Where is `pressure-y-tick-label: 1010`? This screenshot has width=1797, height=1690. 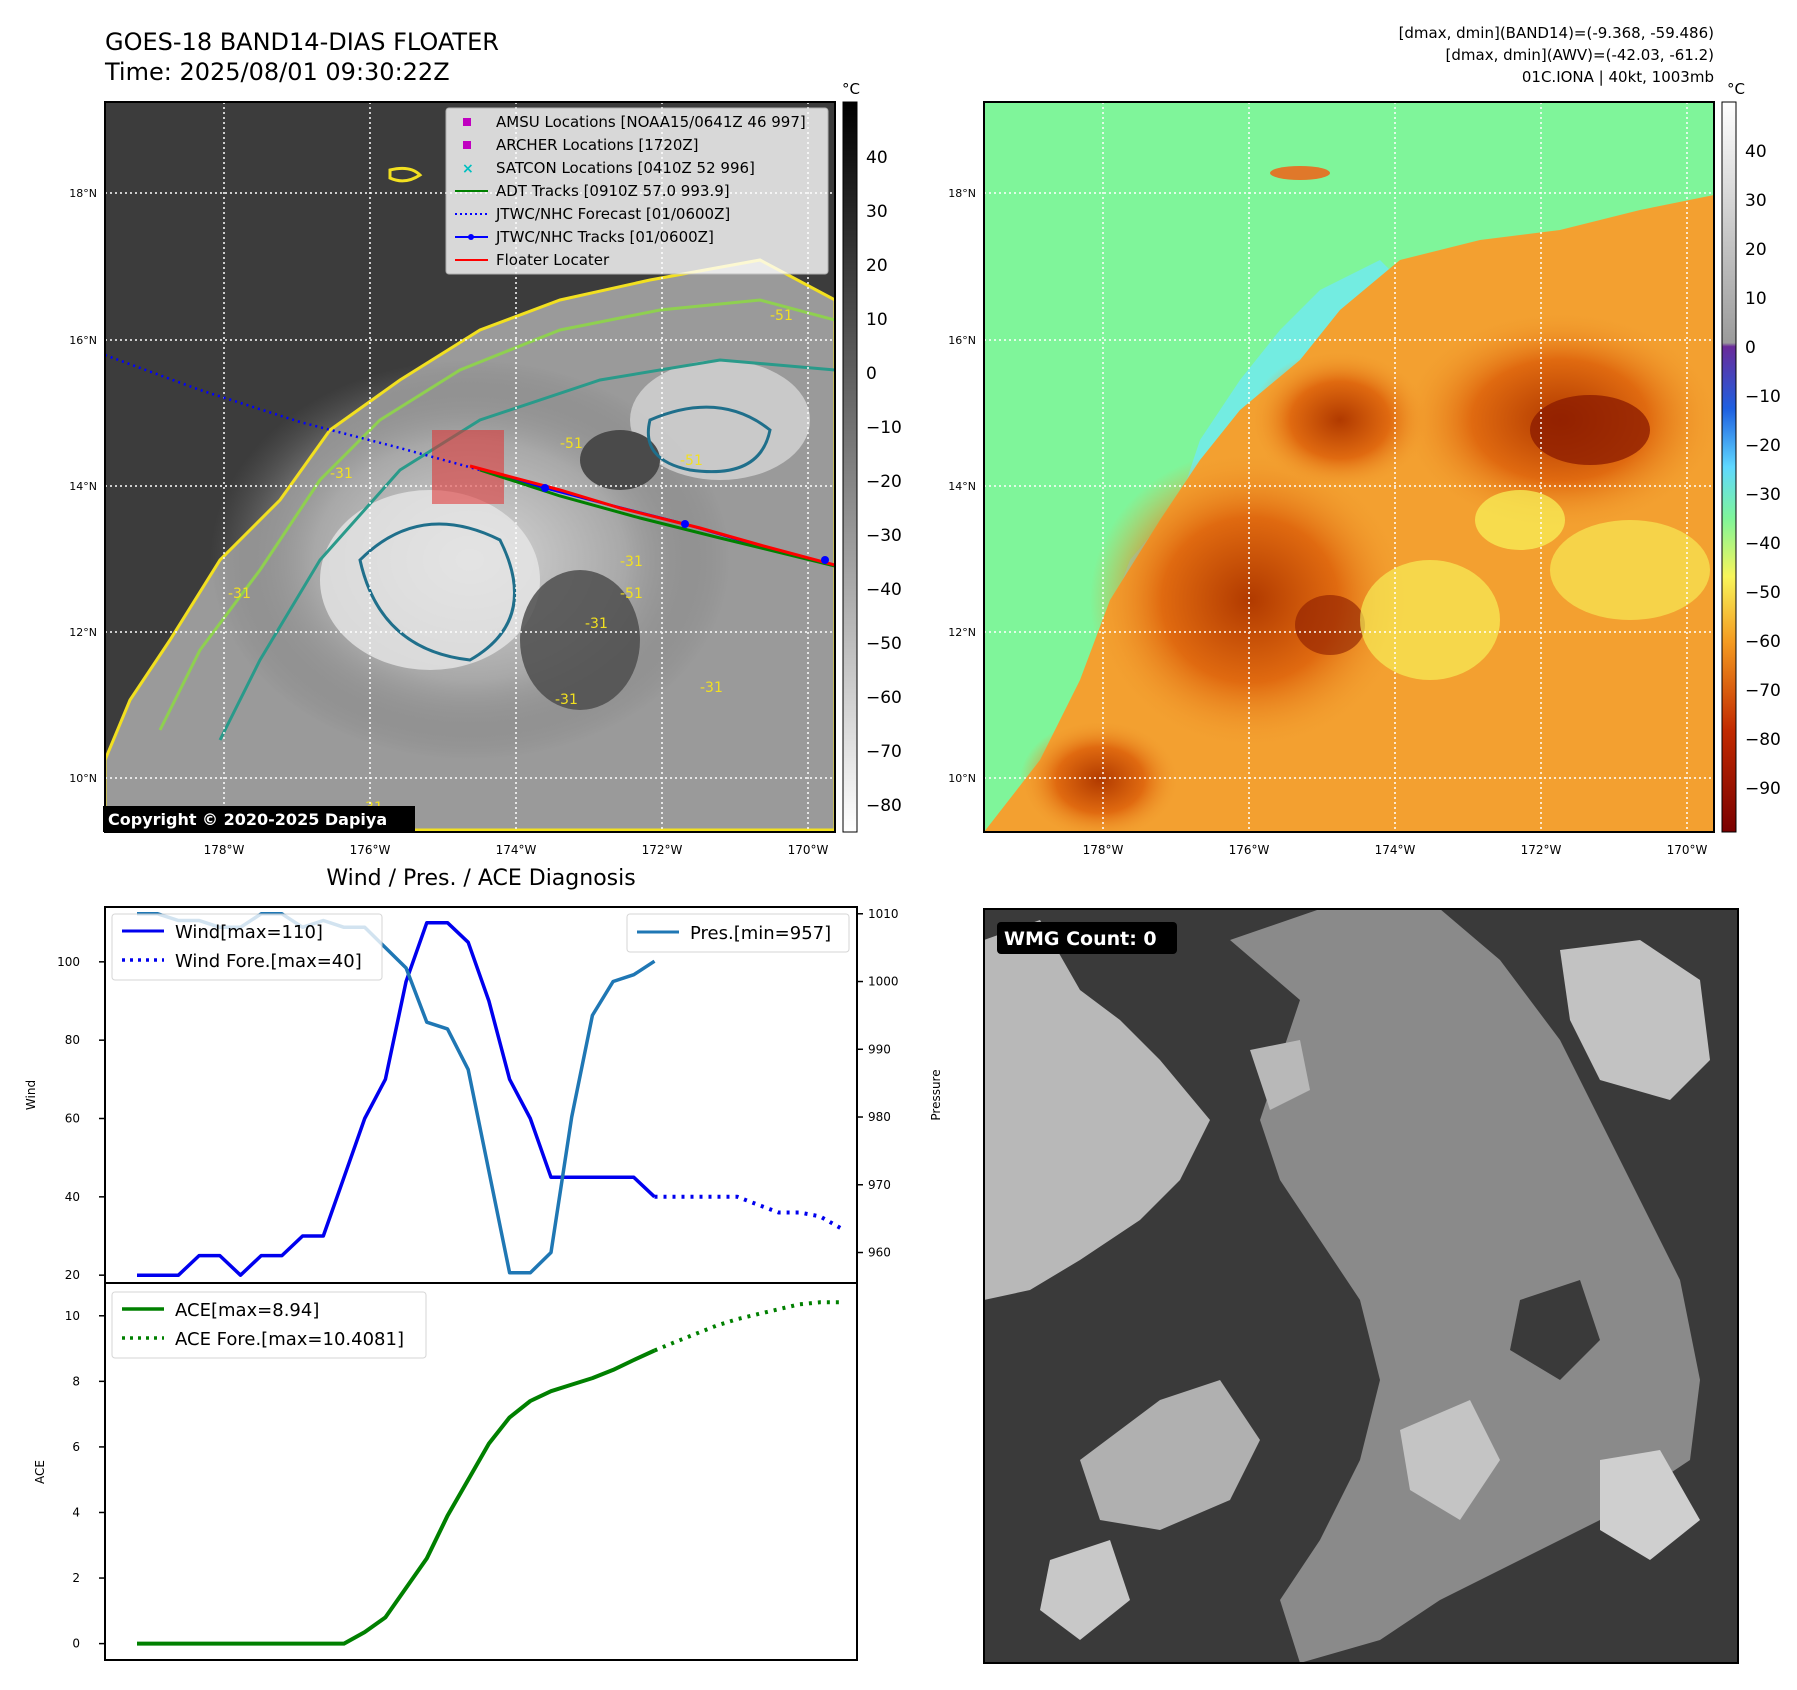
pressure-y-tick-label: 1010 is located at coordinates (883, 914).